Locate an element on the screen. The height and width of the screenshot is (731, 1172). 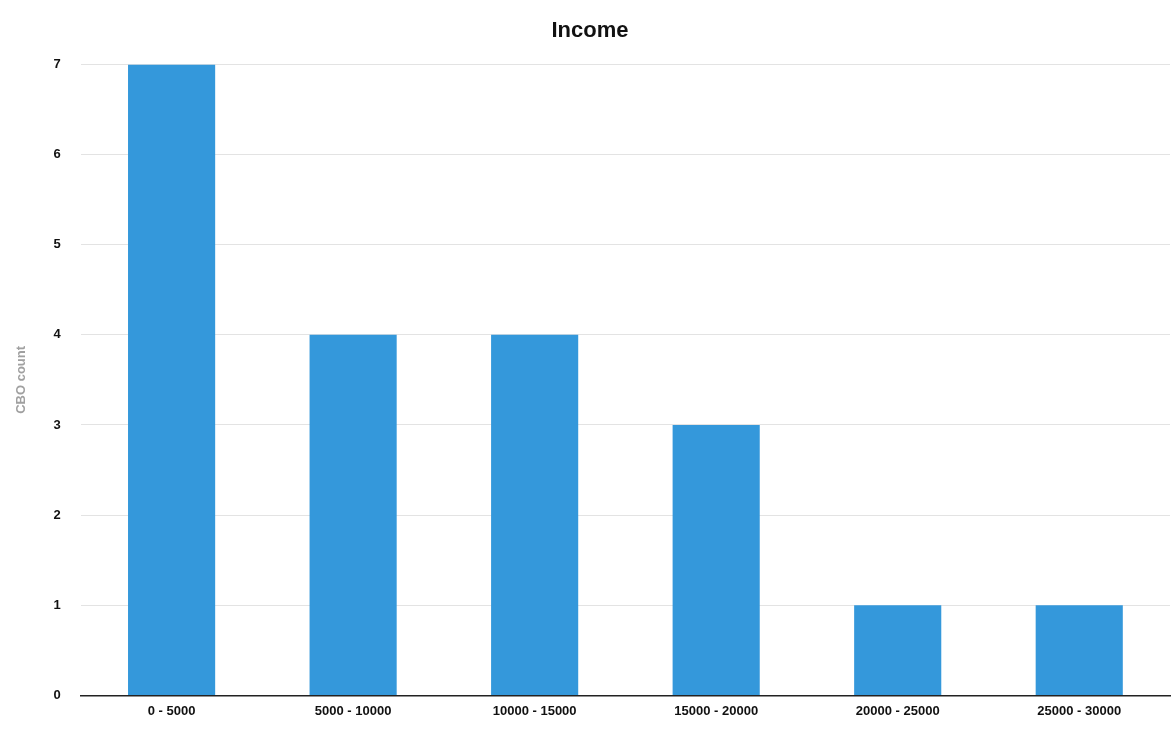
x-tick-label: 0 - 5000 is located at coordinates (171, 710).